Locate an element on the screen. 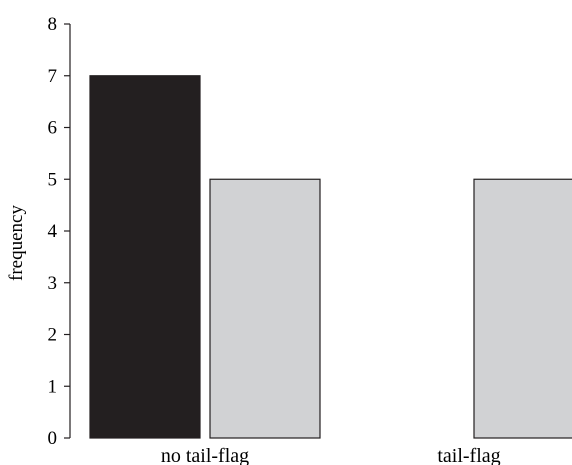 The width and height of the screenshot is (572, 465). y-tick-label: 1 is located at coordinates (53, 386).